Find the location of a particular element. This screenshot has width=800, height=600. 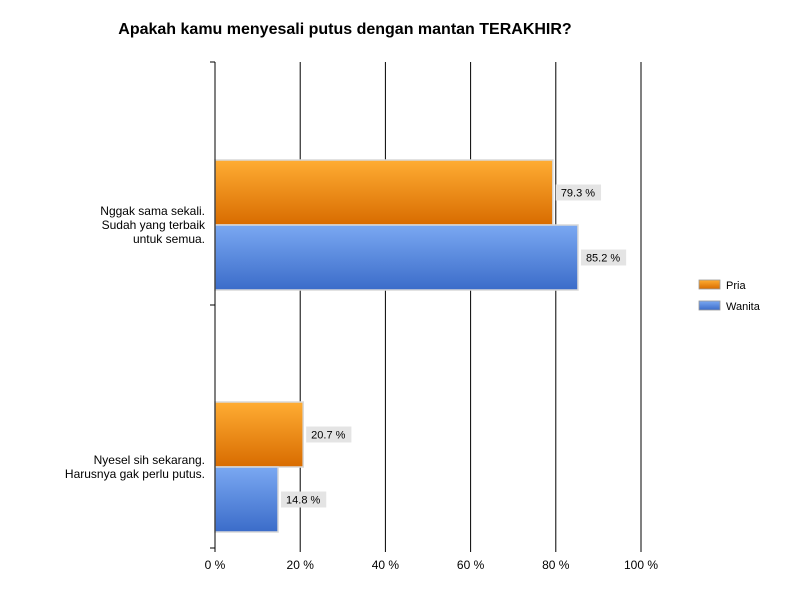

legend-swatch-pria is located at coordinates (709, 284).